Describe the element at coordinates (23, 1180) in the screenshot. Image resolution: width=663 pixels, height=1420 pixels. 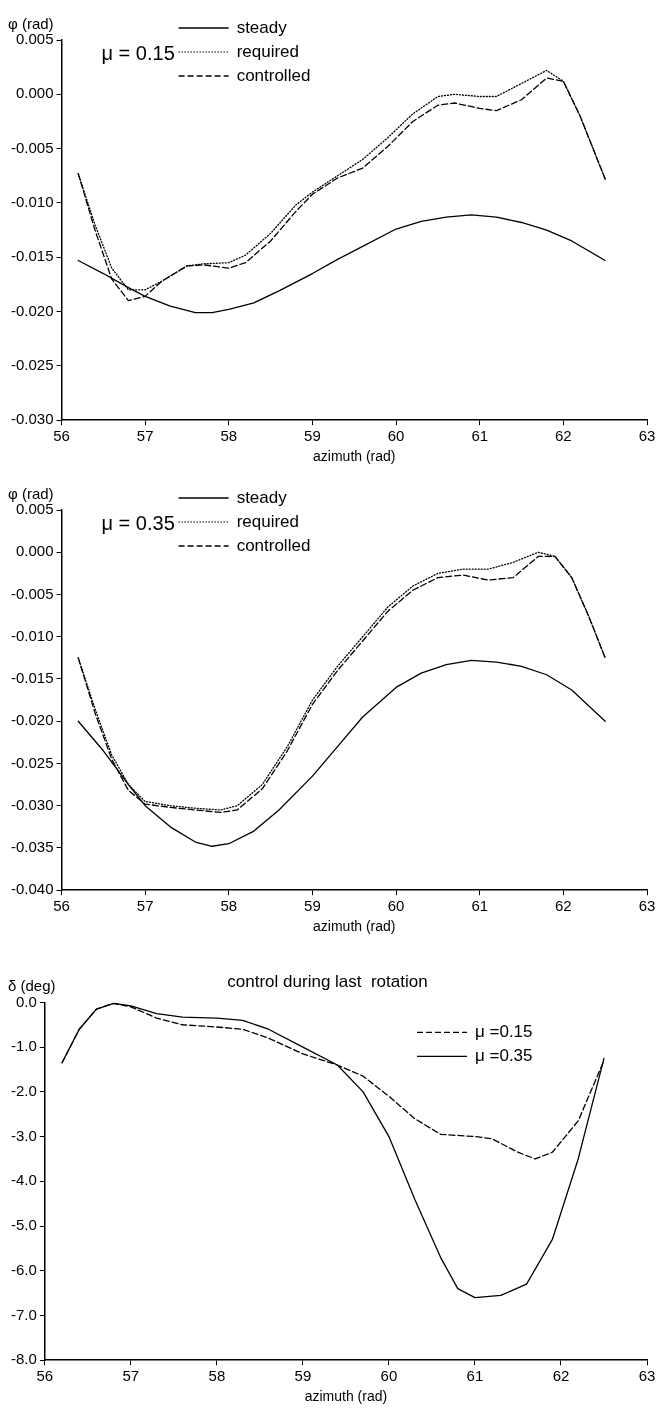
I see `y-tick-label: -4.0` at that location.